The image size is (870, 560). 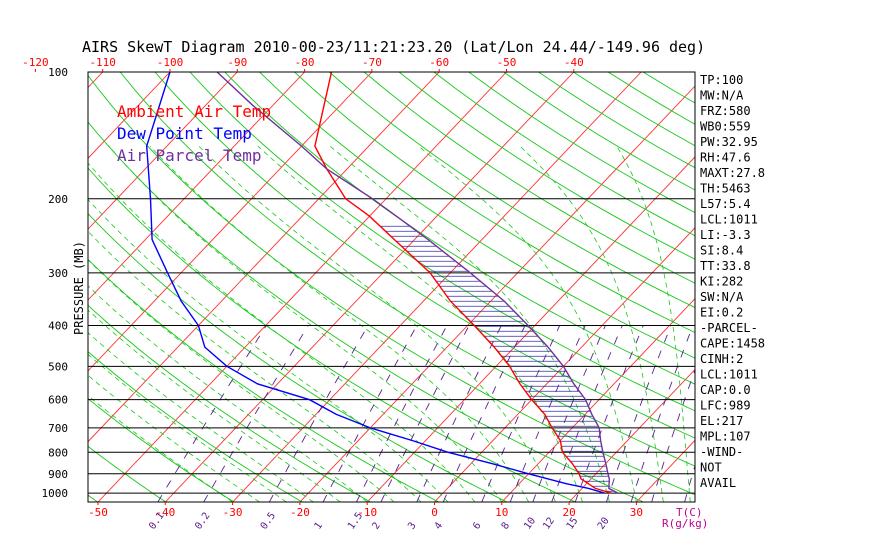 I want to click on index-value: MW:N/A, so click(x=722, y=96).